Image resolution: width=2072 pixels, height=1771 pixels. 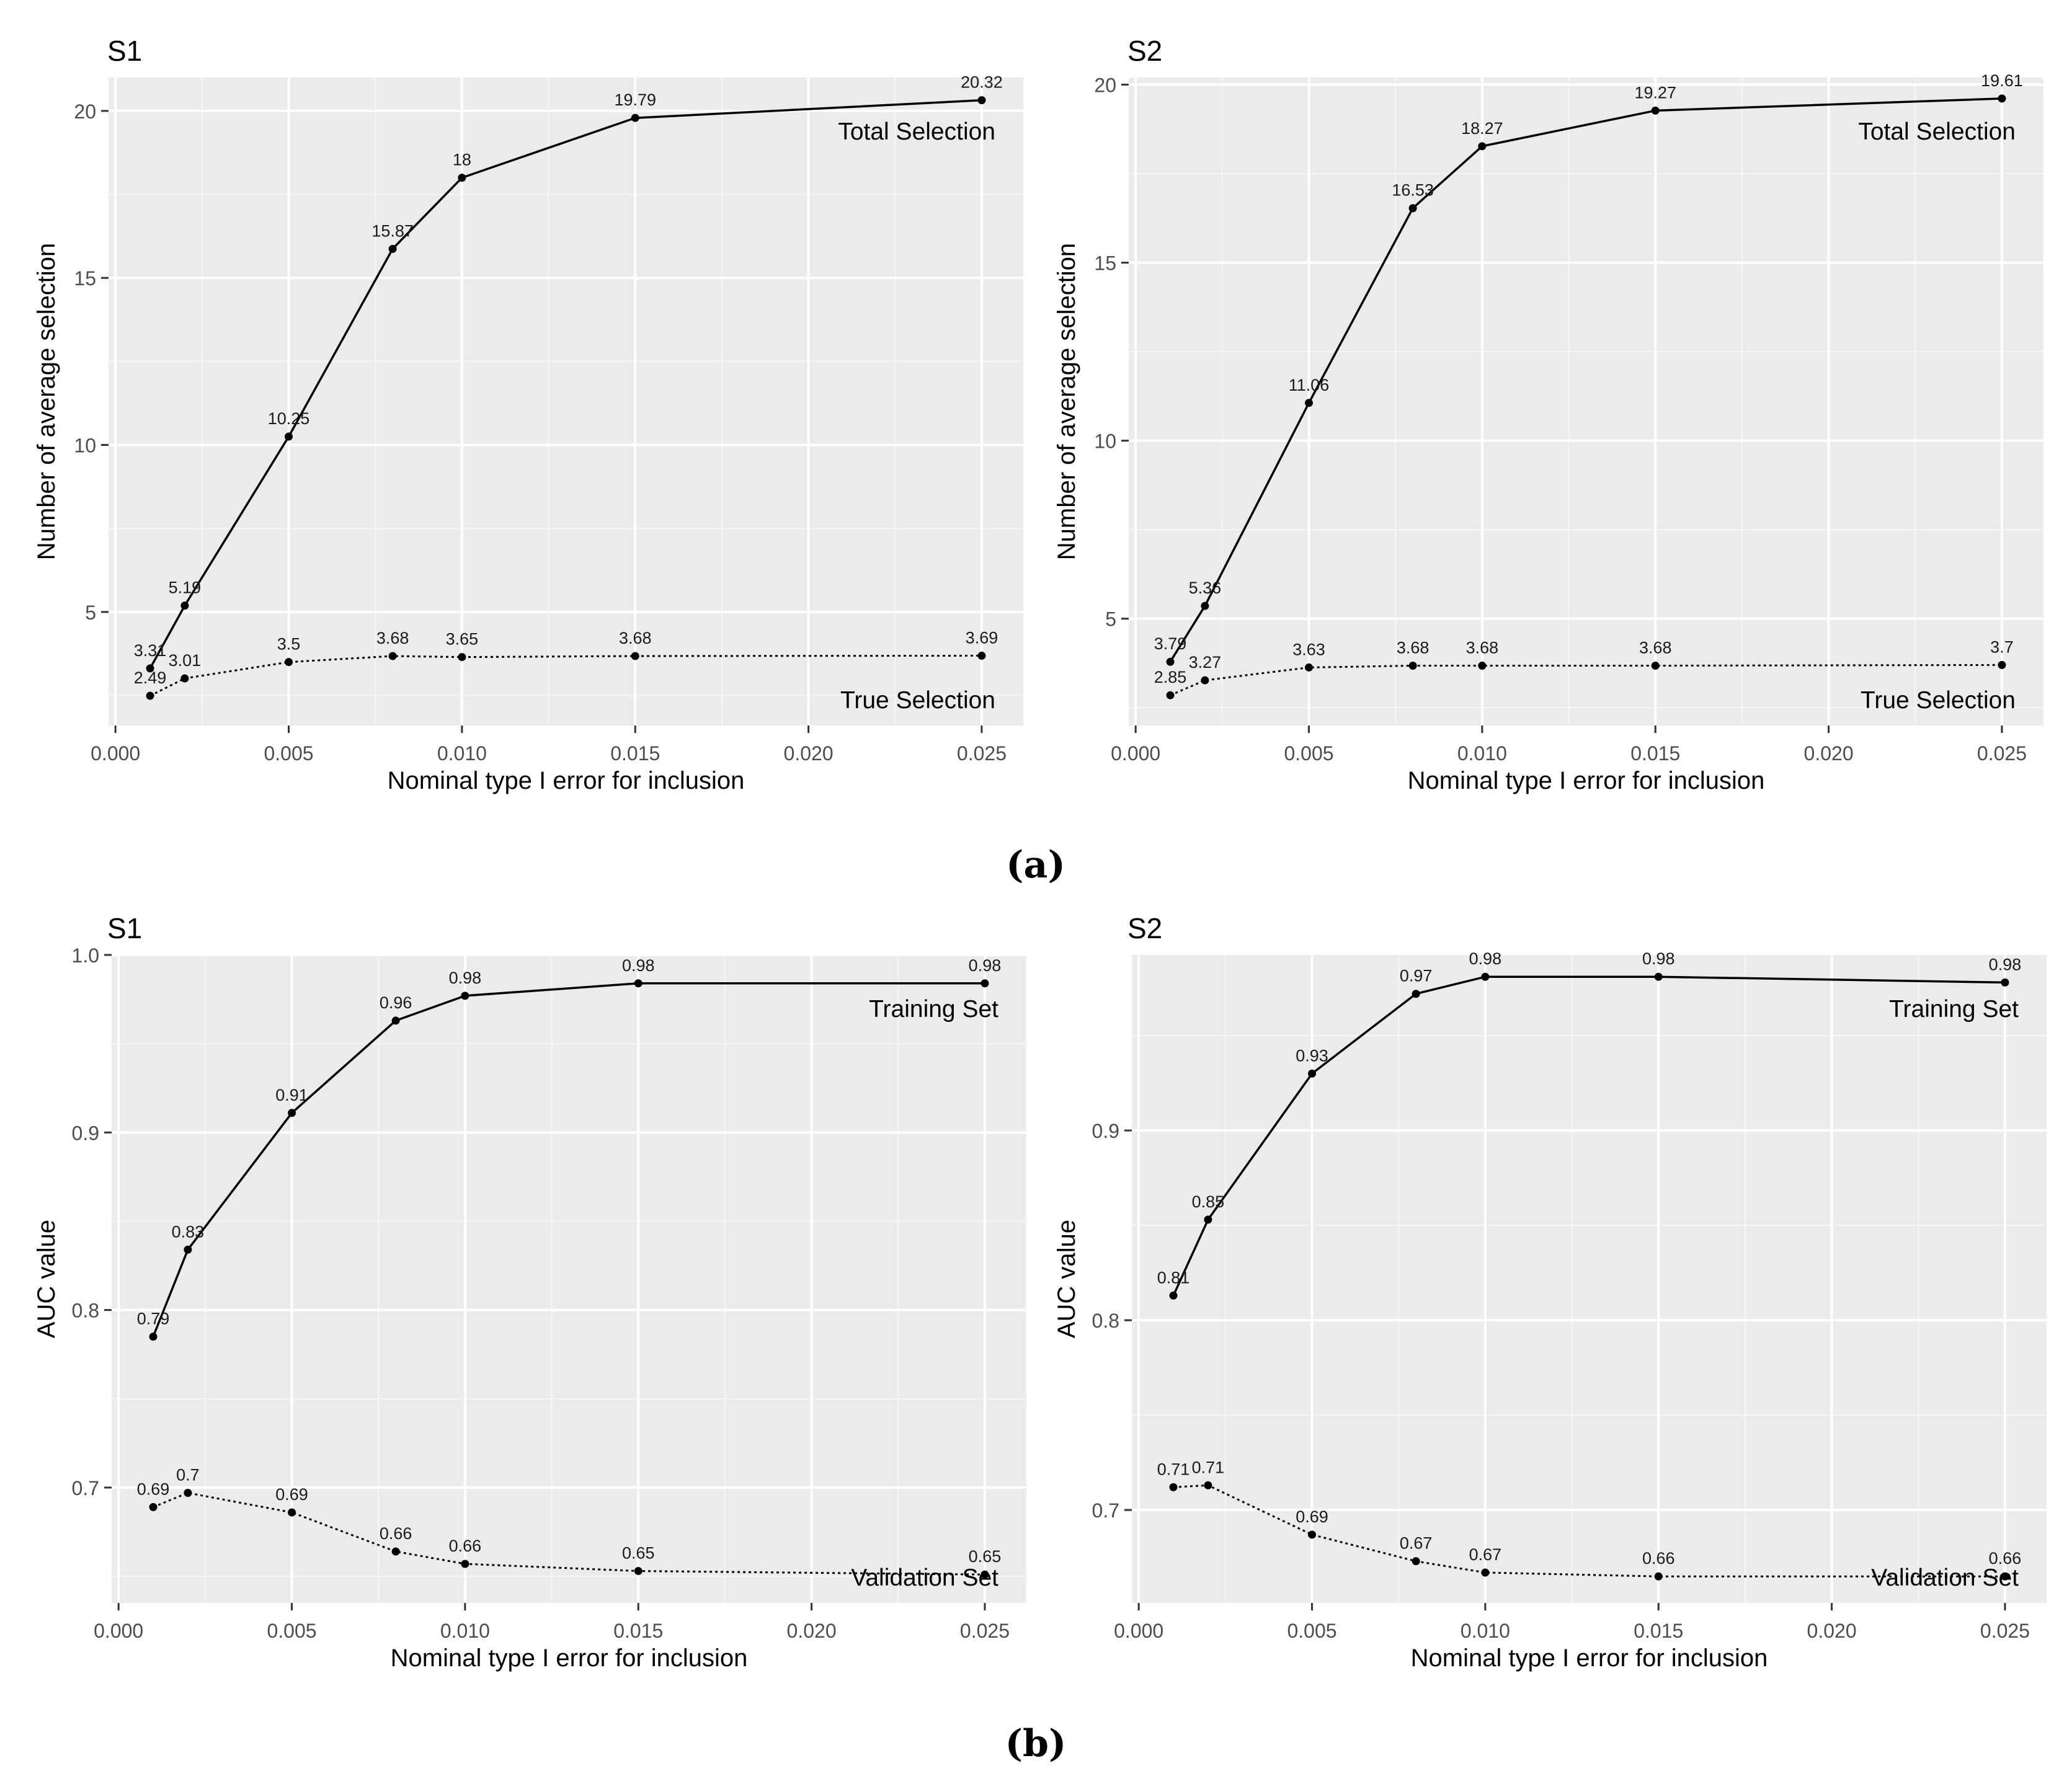 What do you see at coordinates (1208, 1201) in the screenshot?
I see `data-label: 0.85` at bounding box center [1208, 1201].